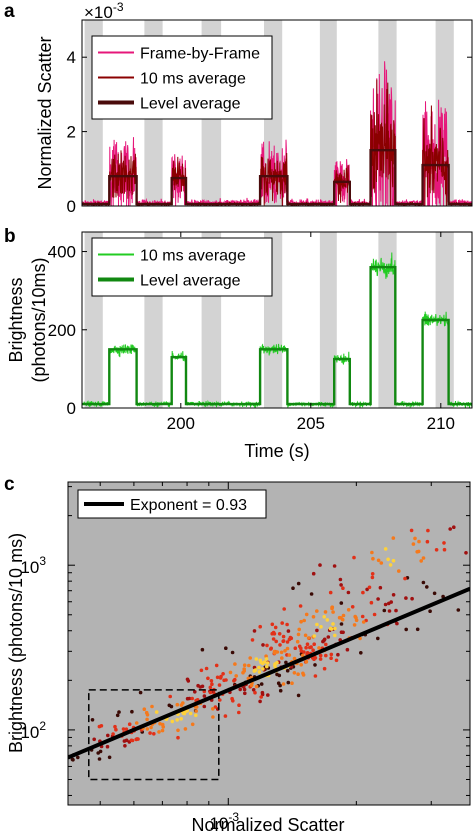  Describe the element at coordinates (39, 319) in the screenshot. I see `panel-b-y-axis-label-units: (photons/10ms)` at that location.